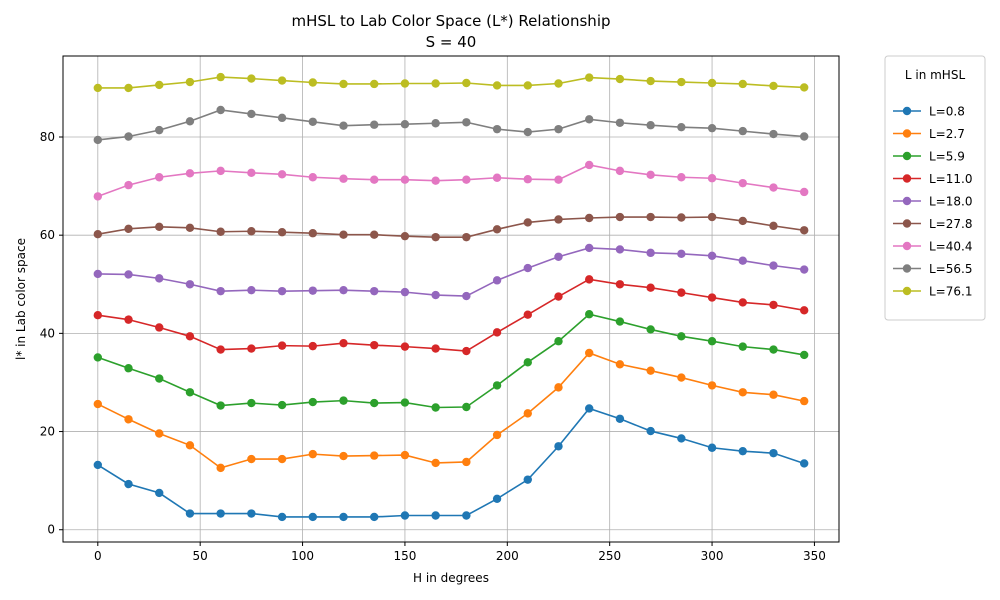 This screenshot has width=1000, height=600. I want to click on legend-label: L=76.1, so click(950, 292).